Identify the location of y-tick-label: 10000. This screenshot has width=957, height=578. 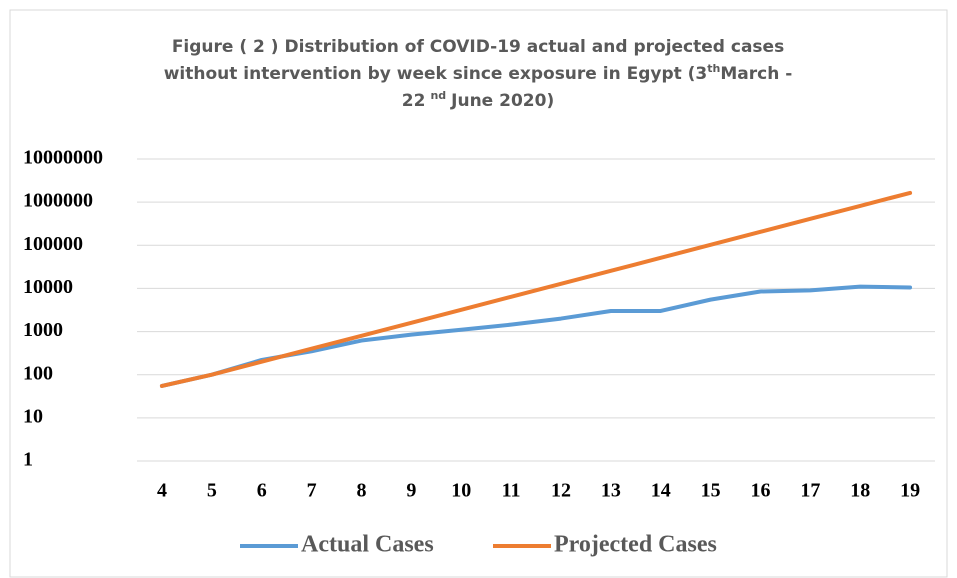
(48, 287).